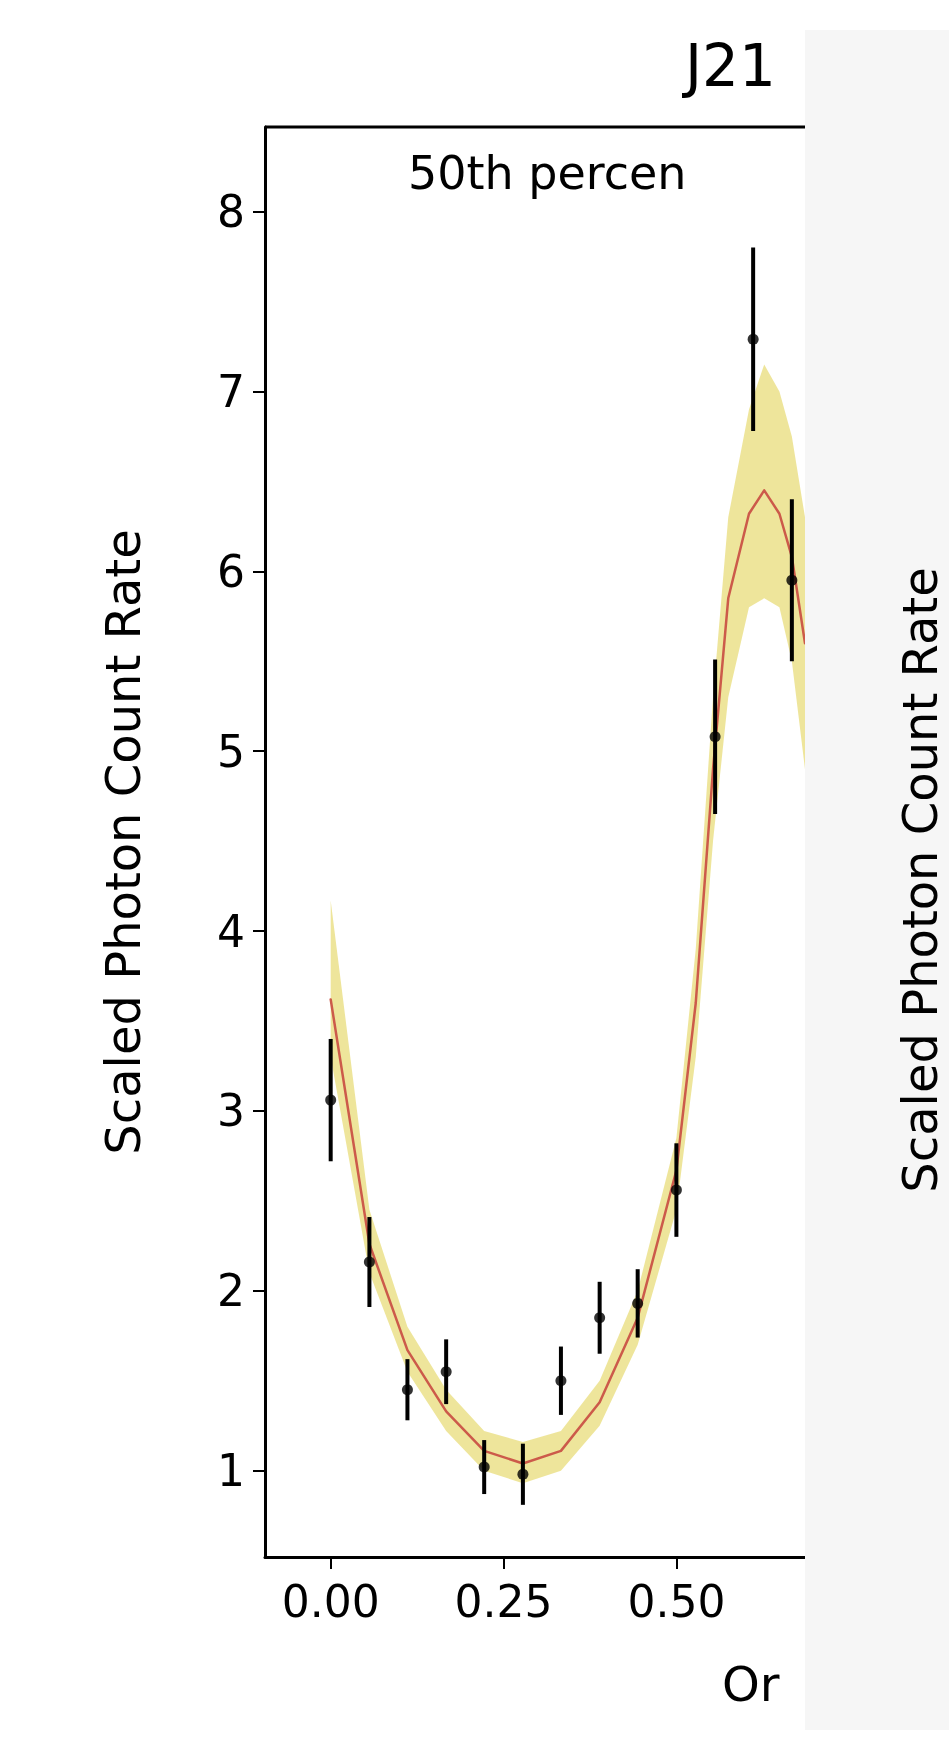 The width and height of the screenshot is (949, 1759). Describe the element at coordinates (729, 66) in the screenshot. I see `chart-title: J21` at that location.